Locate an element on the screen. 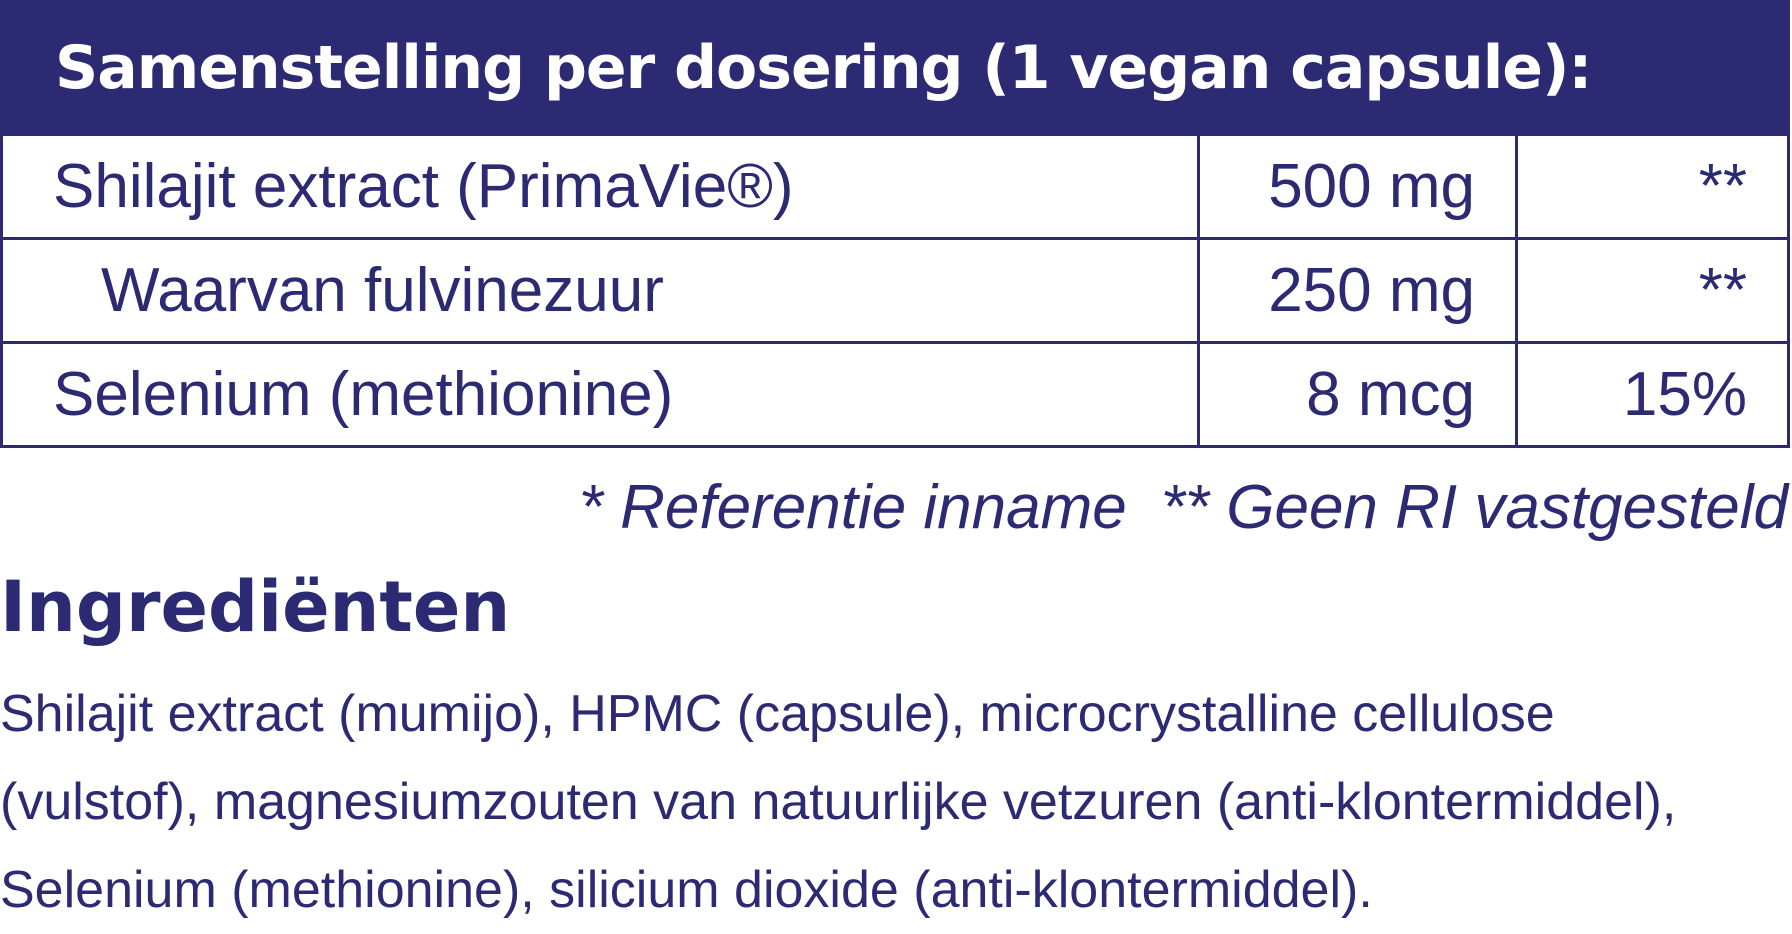  ingredients-title: Ingrediënten is located at coordinates (255, 607).